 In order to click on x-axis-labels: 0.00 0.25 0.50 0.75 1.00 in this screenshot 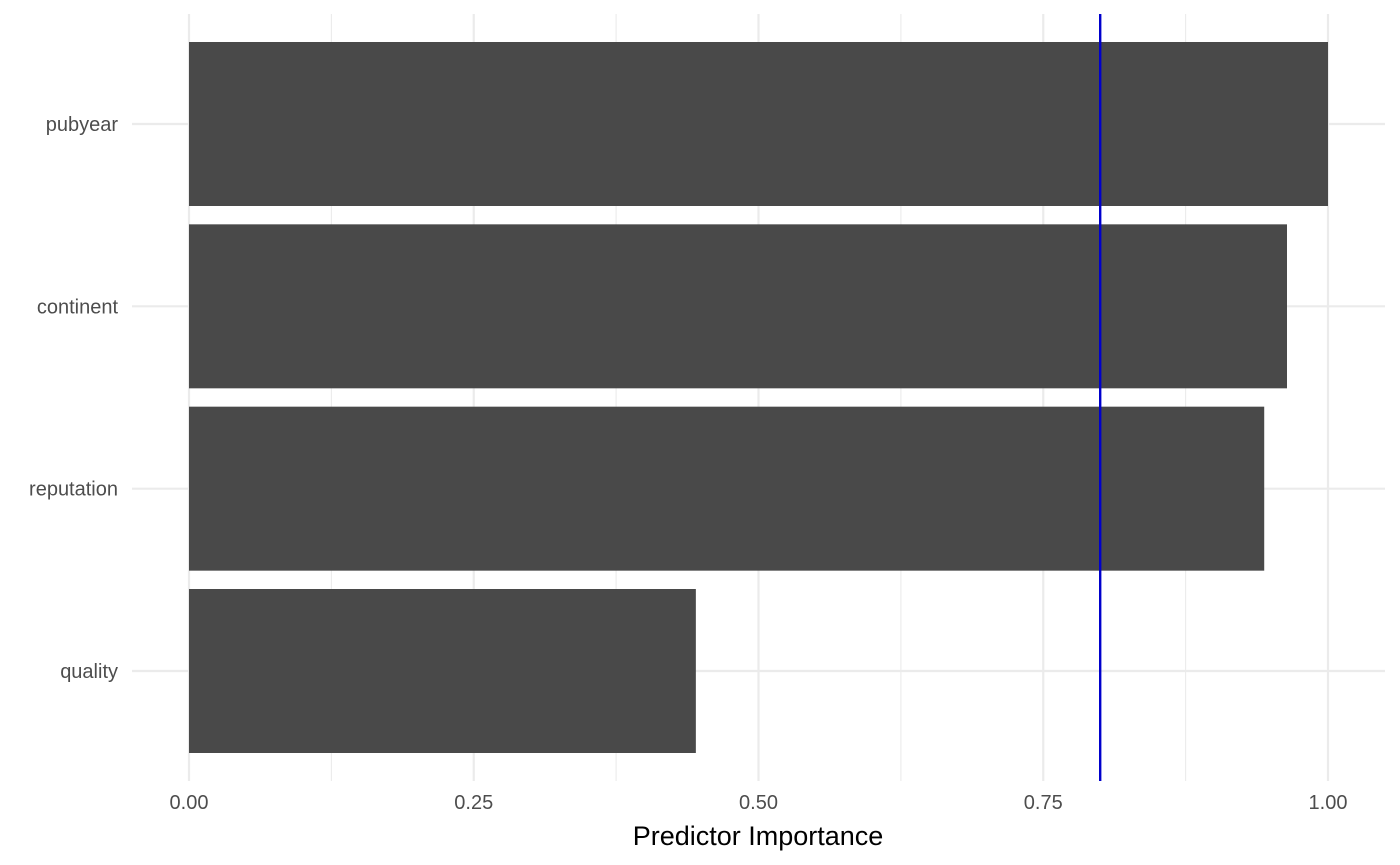, I will do `click(759, 803)`.